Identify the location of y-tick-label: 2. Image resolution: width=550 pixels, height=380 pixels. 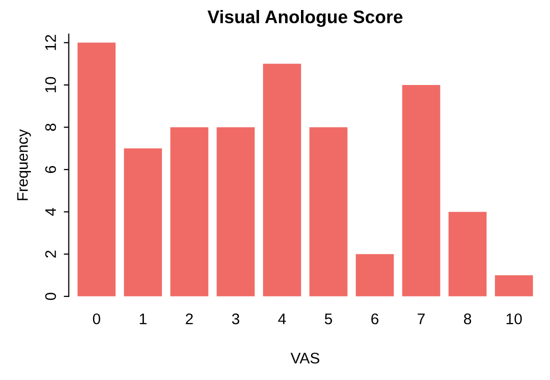
(50, 254).